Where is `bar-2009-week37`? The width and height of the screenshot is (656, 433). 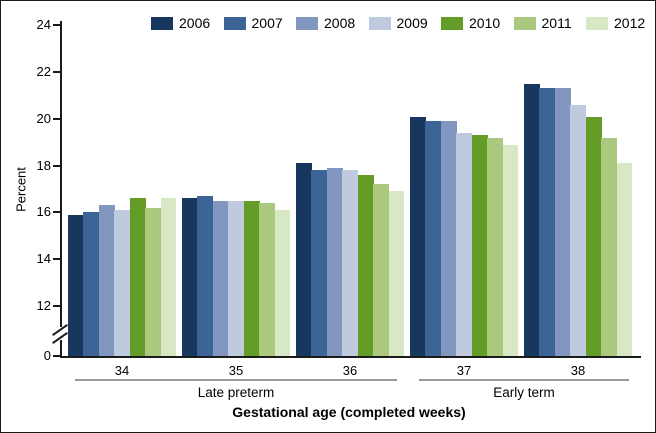 bar-2009-week37 is located at coordinates (464, 244).